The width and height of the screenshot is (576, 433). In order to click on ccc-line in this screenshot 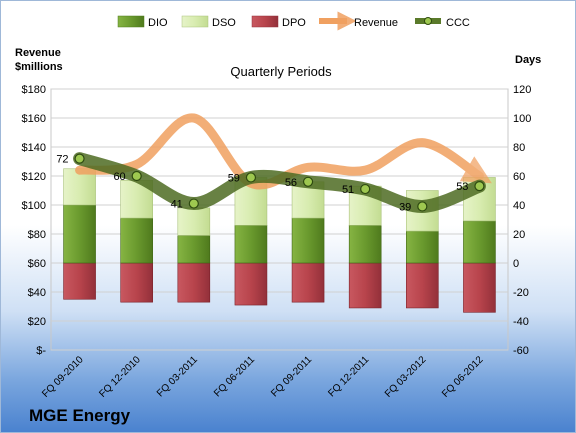, I will do `click(279, 182)`.